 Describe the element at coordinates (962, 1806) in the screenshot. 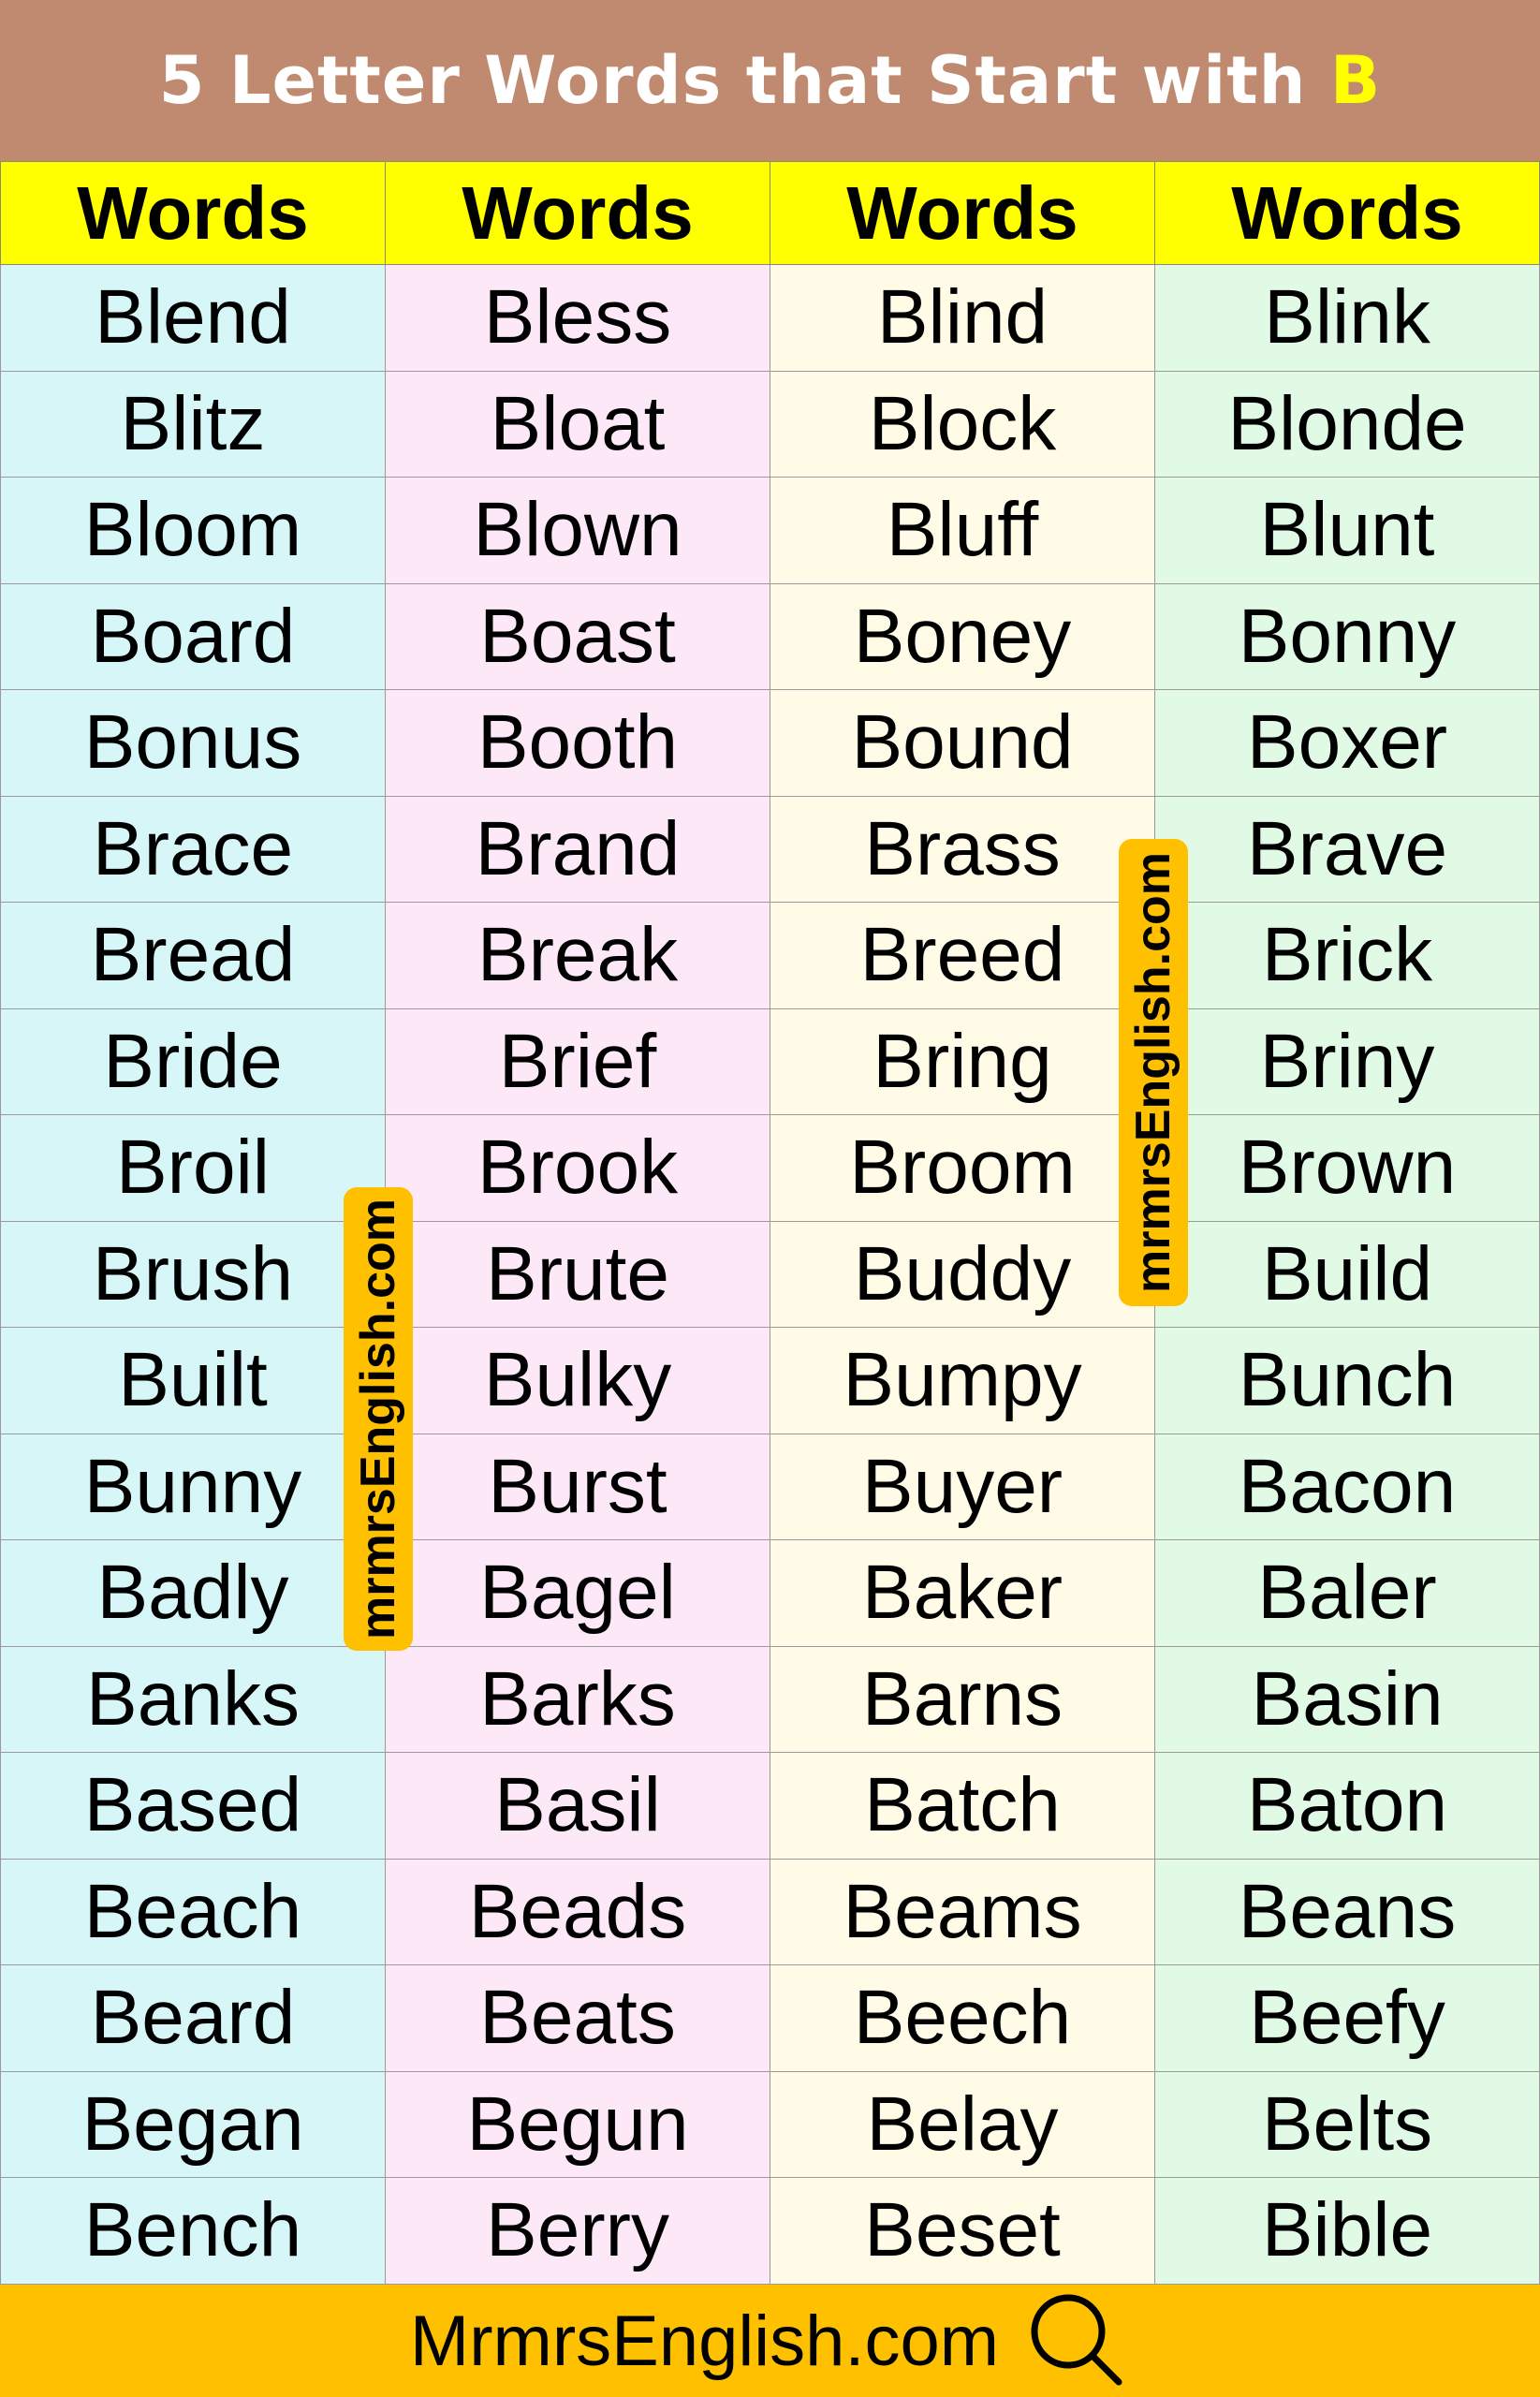

I see `word-cell: Batch` at that location.